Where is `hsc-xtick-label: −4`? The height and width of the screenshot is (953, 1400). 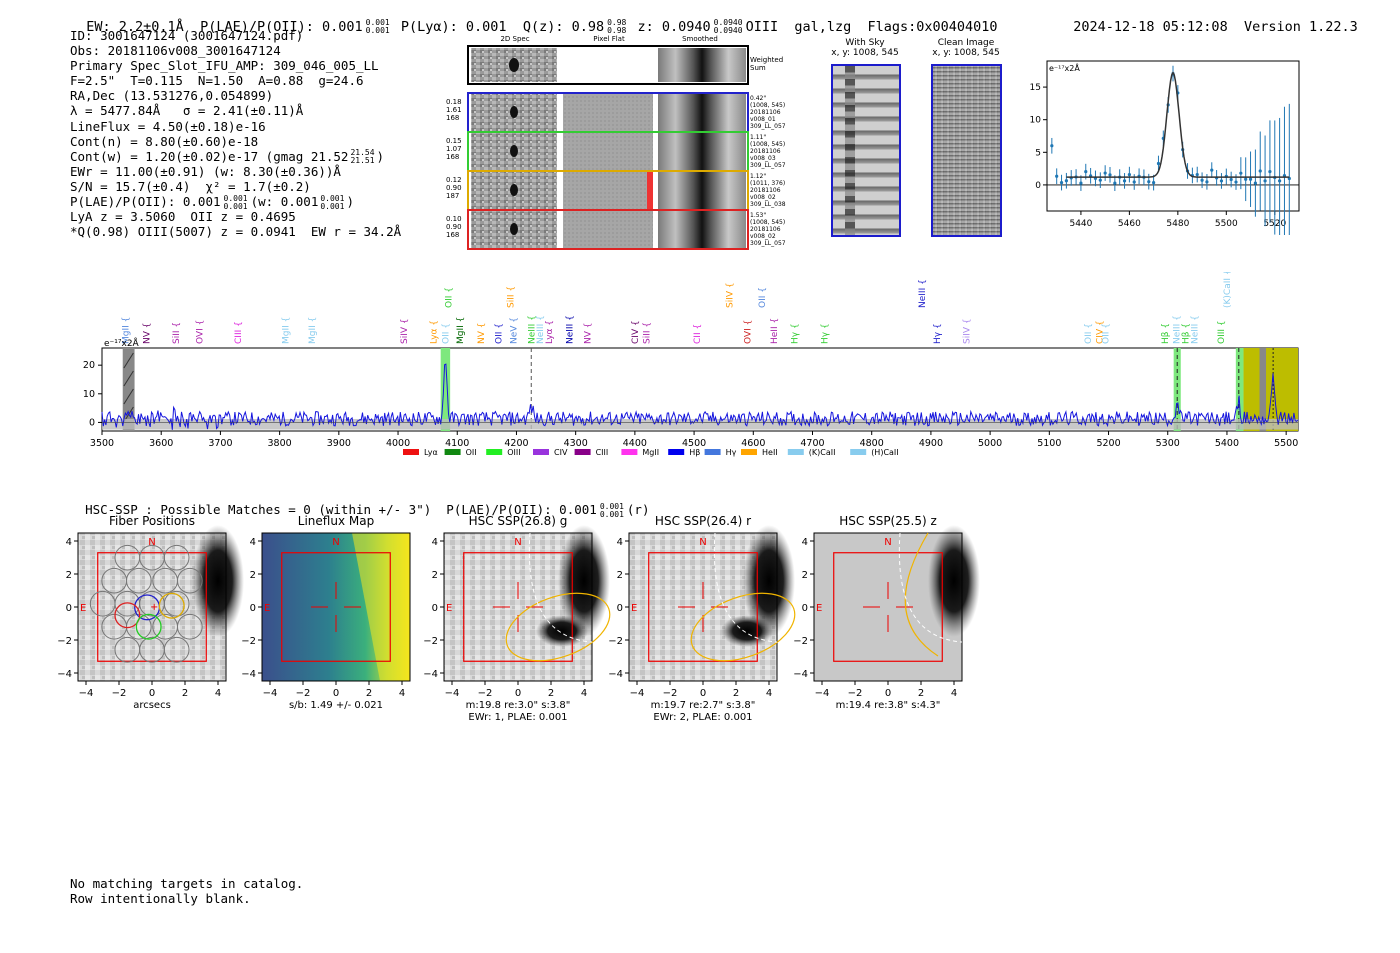
hsc-xtick-label: −4 is located at coordinates (637, 693).